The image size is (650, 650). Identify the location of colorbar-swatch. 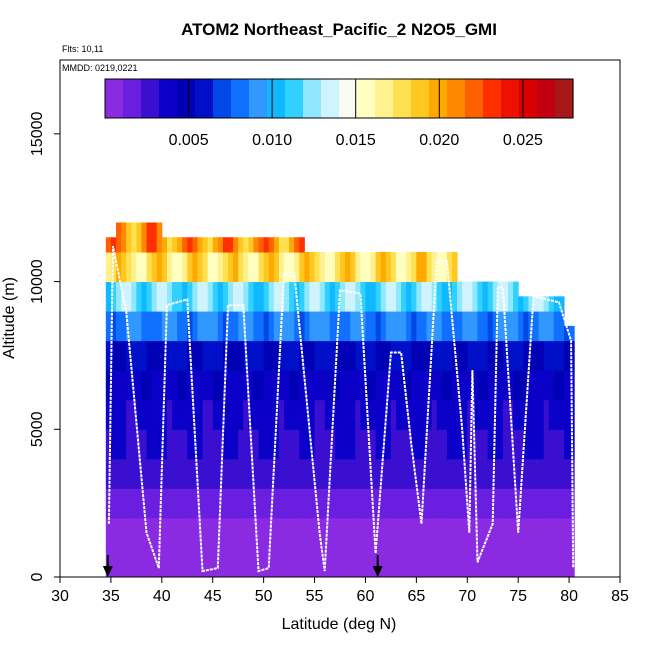
(564, 98).